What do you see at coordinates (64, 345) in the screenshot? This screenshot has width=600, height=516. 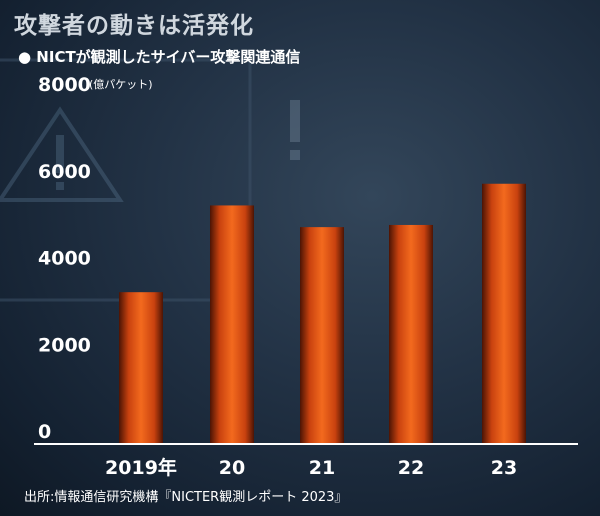 I see `y-tick-label: 2000` at bounding box center [64, 345].